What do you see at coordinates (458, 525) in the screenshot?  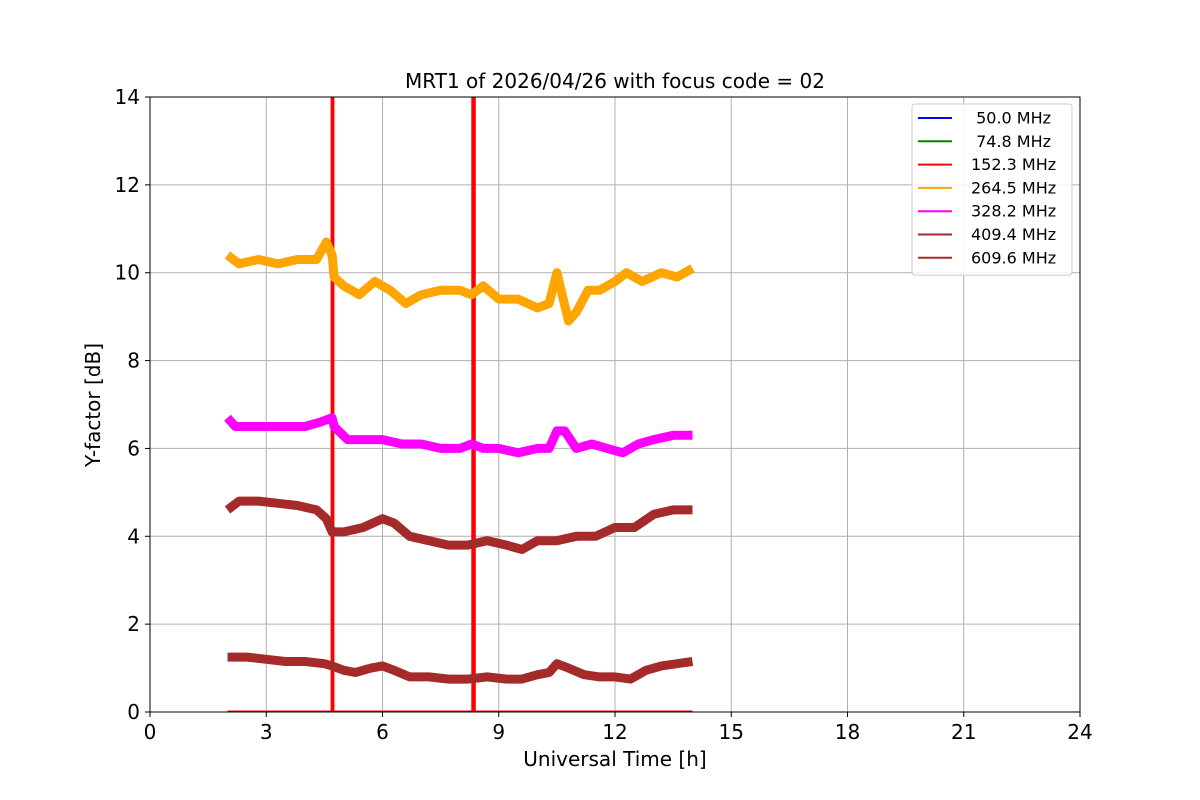 I see `series-line-409-4-mhz` at bounding box center [458, 525].